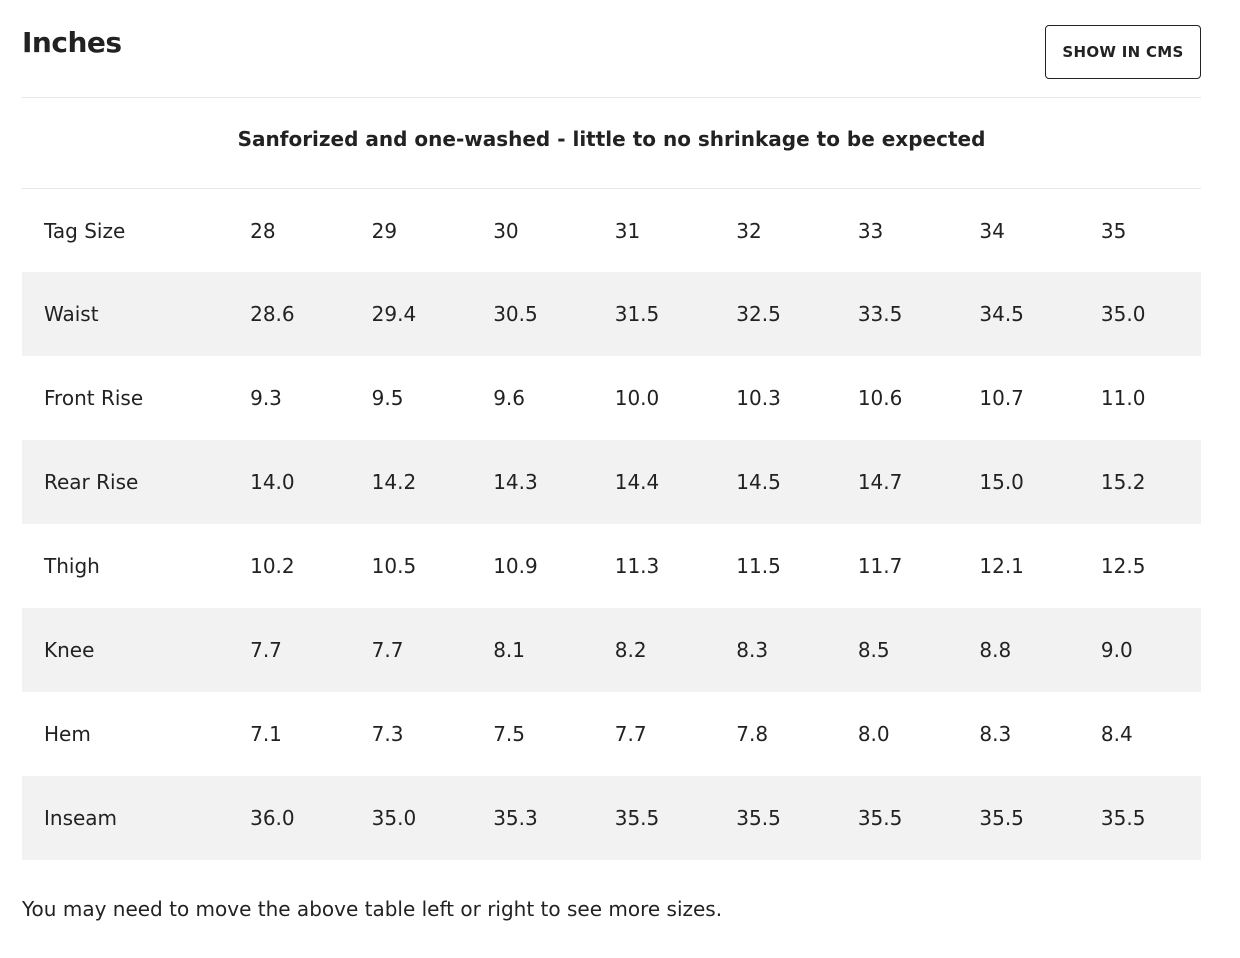 The width and height of the screenshot is (1240, 958). Describe the element at coordinates (611, 734) in the screenshot. I see `measurement-row: Hem 7.1 7.3 7.5 7.7 7.8 8.0 8.3 8.4` at that location.